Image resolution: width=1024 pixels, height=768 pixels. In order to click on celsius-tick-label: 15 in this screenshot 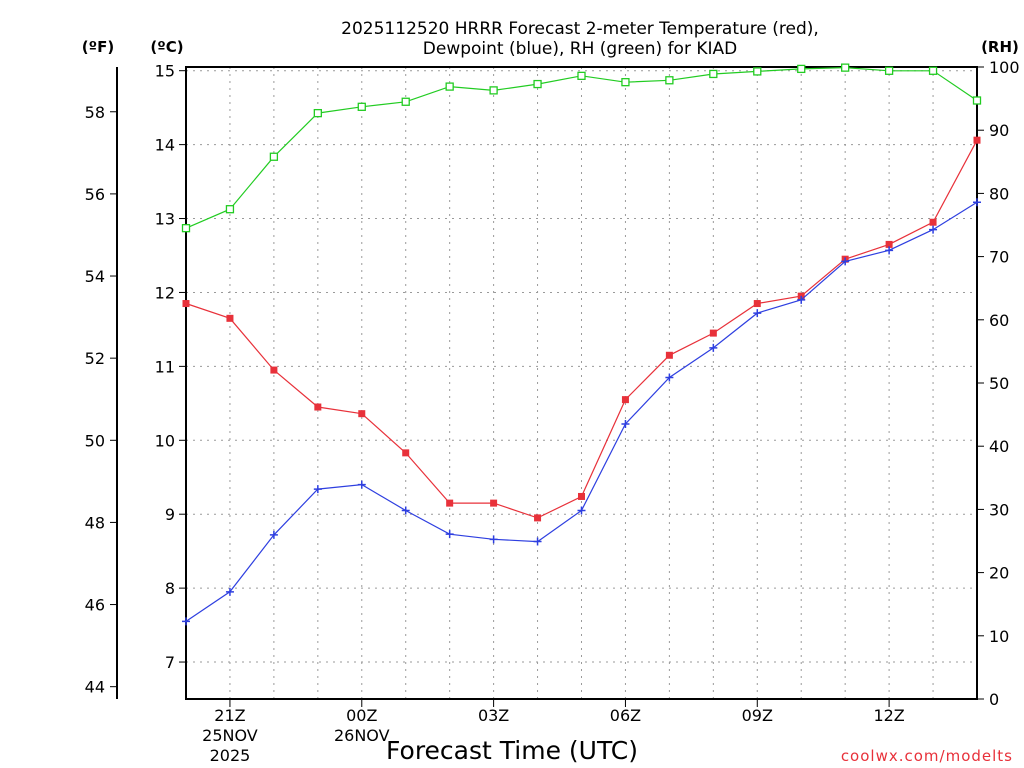, I will do `click(165, 71)`.